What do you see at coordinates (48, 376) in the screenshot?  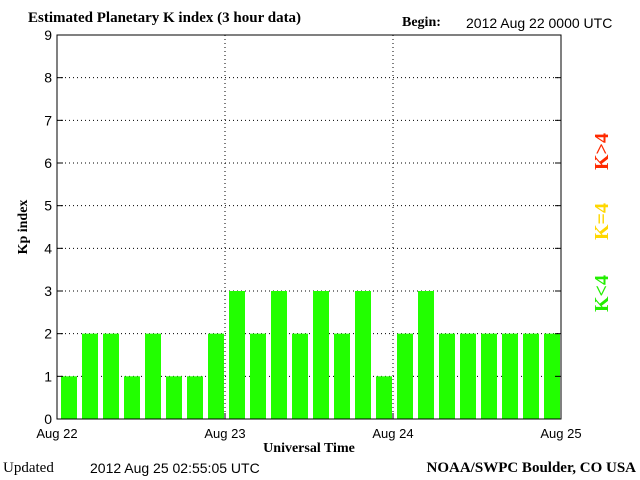 I see `y-tick-label: 1` at bounding box center [48, 376].